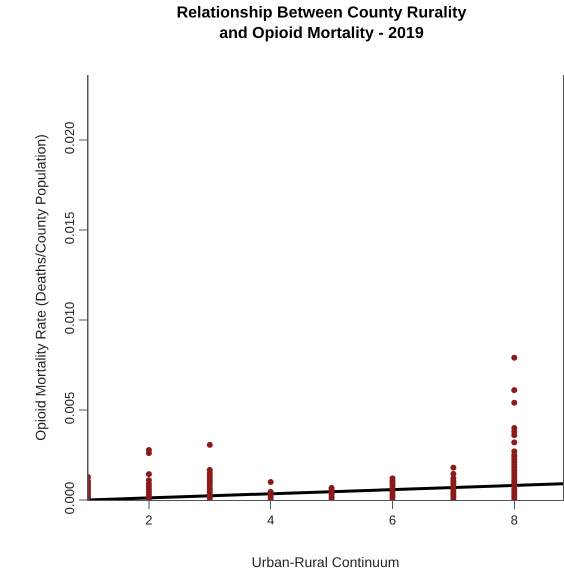 The image size is (564, 576). What do you see at coordinates (69, 408) in the screenshot?
I see `y-tick-label: 0.005` at bounding box center [69, 408].